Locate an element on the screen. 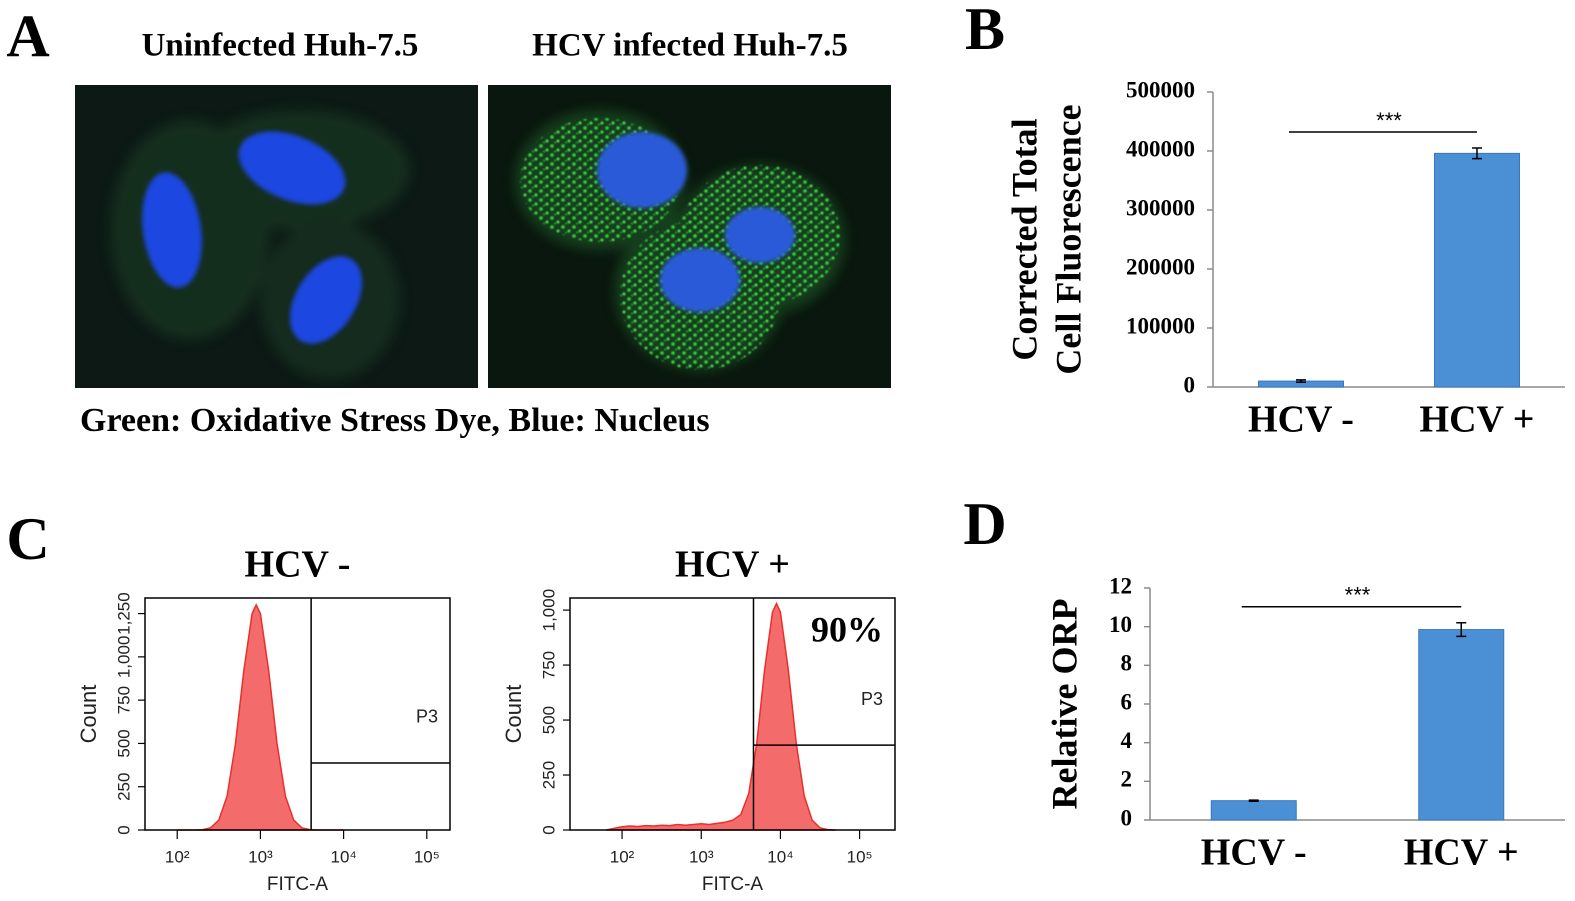  micrograph-infected is located at coordinates (689, 236).